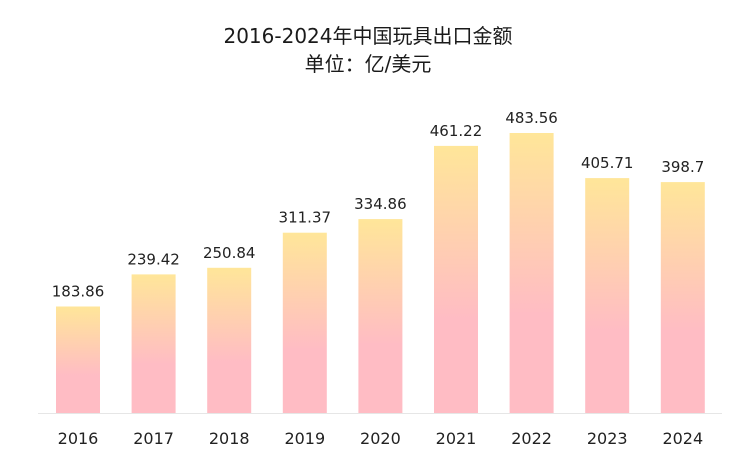 Image resolution: width=736 pixels, height=467 pixels. What do you see at coordinates (304, 438) in the screenshot?
I see `x-tick-label-2019: 2019` at bounding box center [304, 438].